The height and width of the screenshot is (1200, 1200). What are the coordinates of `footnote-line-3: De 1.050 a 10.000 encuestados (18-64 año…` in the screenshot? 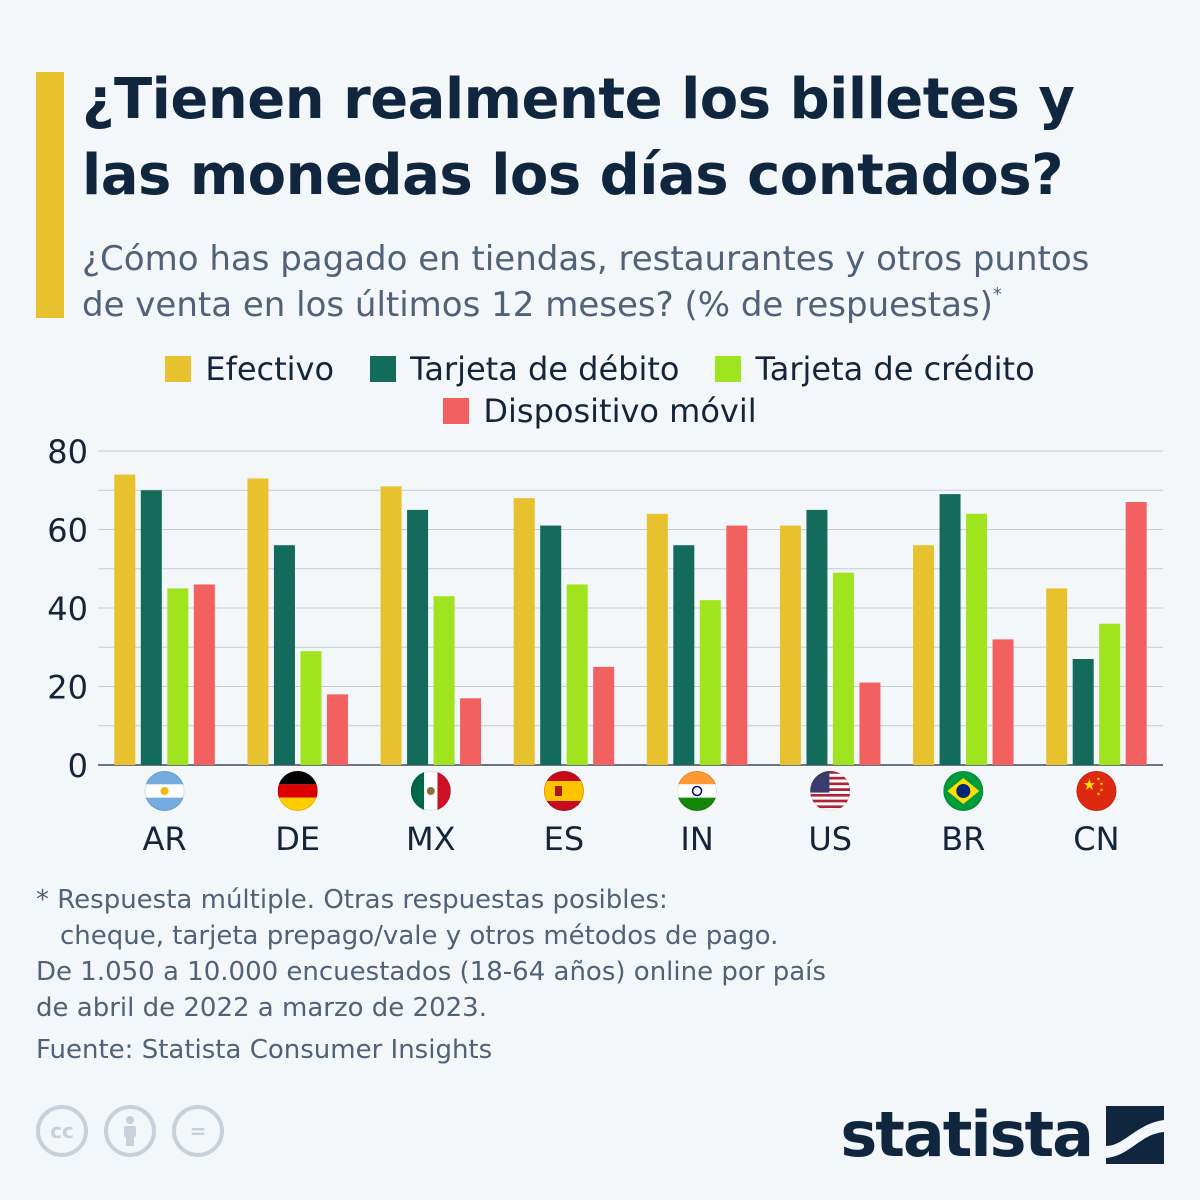 It's located at (431, 972).